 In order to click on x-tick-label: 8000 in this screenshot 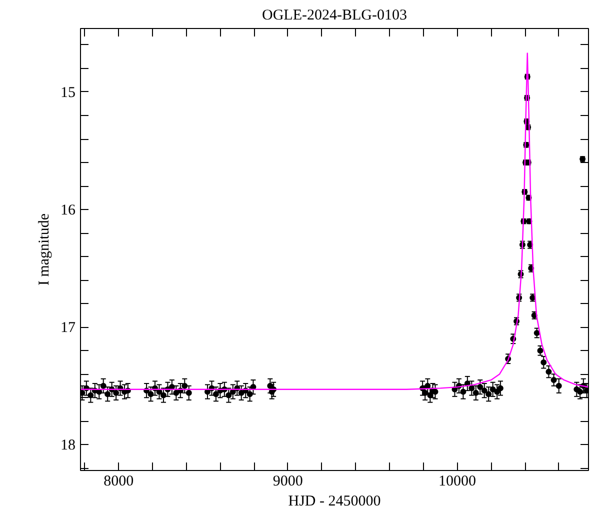, I will do `click(119, 482)`.